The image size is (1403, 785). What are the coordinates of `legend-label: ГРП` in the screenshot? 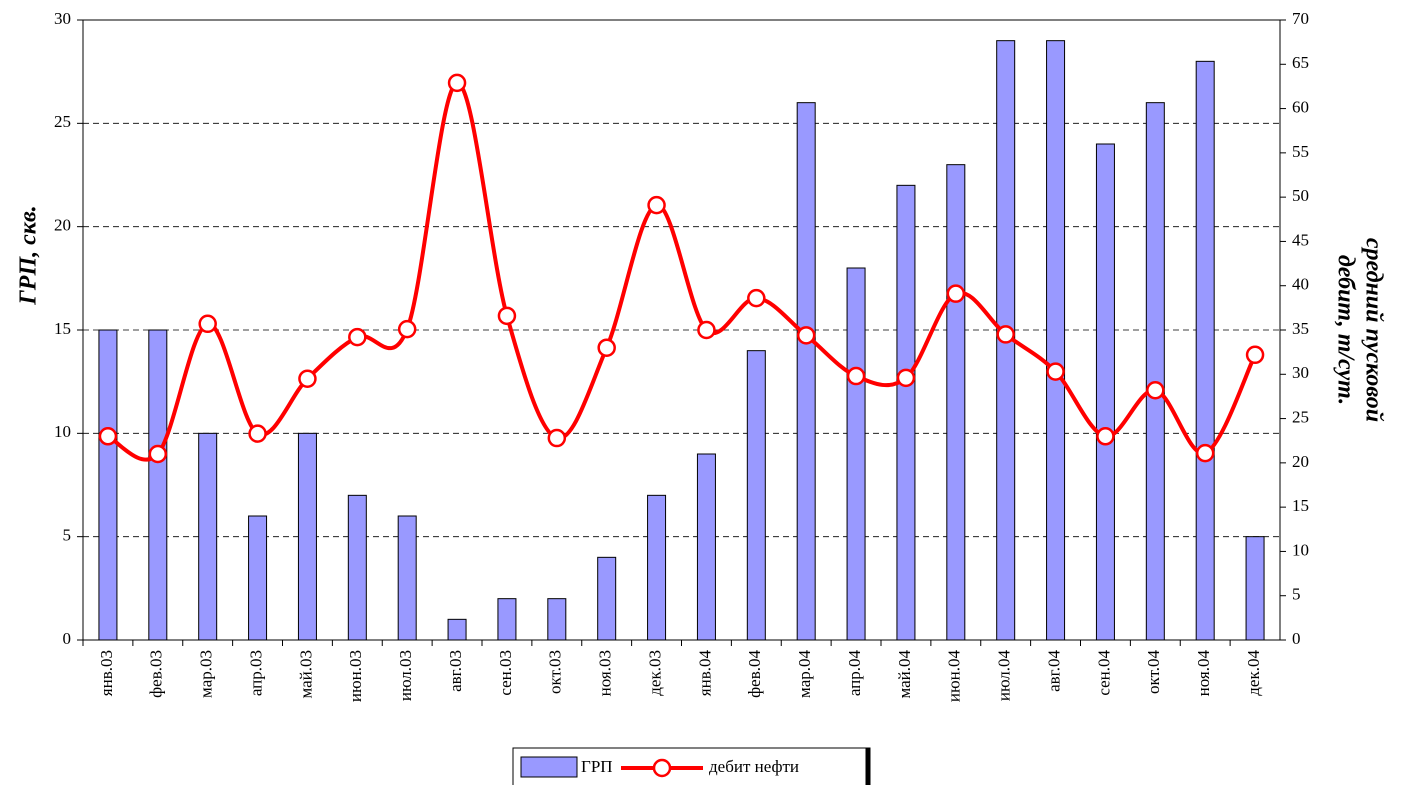 It's located at (597, 766).